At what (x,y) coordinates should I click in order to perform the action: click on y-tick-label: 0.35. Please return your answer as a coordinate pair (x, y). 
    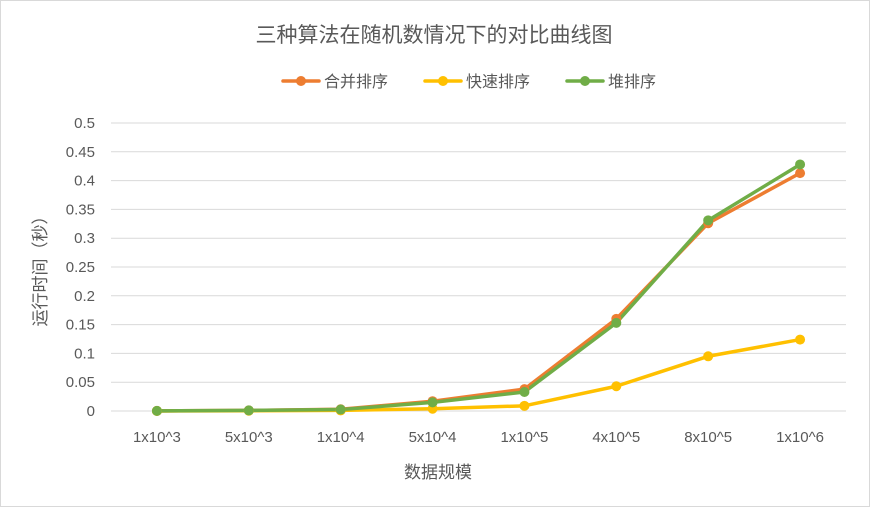
    Looking at the image, I should click on (80, 209).